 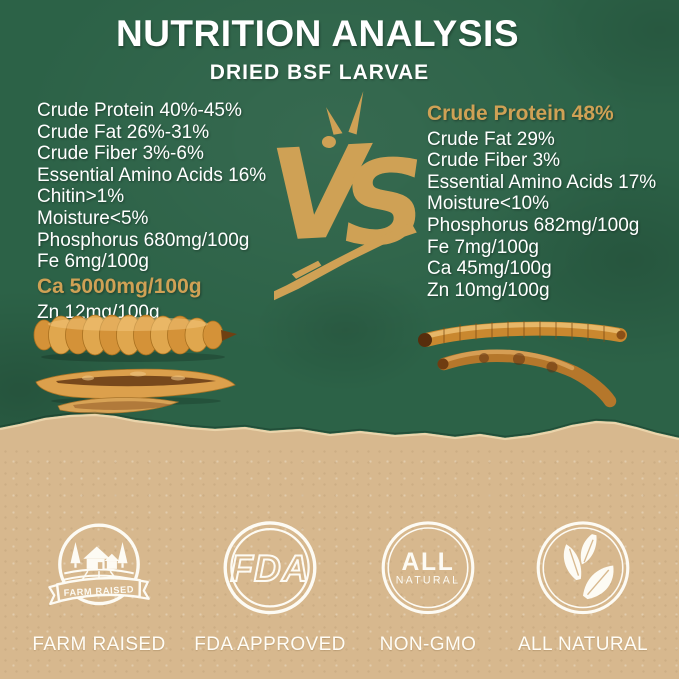 I want to click on page-subtitle: DRIED BSF LARVAE, so click(x=319, y=72).